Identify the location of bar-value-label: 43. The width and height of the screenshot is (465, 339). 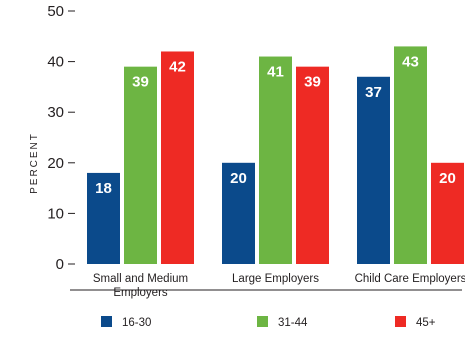
(410, 61).